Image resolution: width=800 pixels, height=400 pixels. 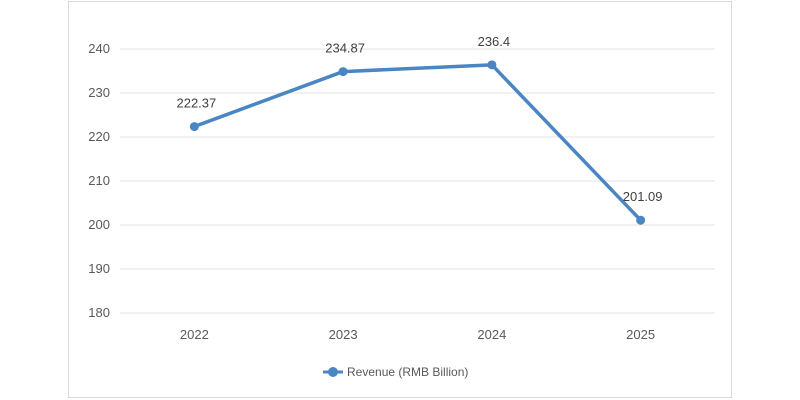 What do you see at coordinates (99, 92) in the screenshot?
I see `y-tick-label: 230` at bounding box center [99, 92].